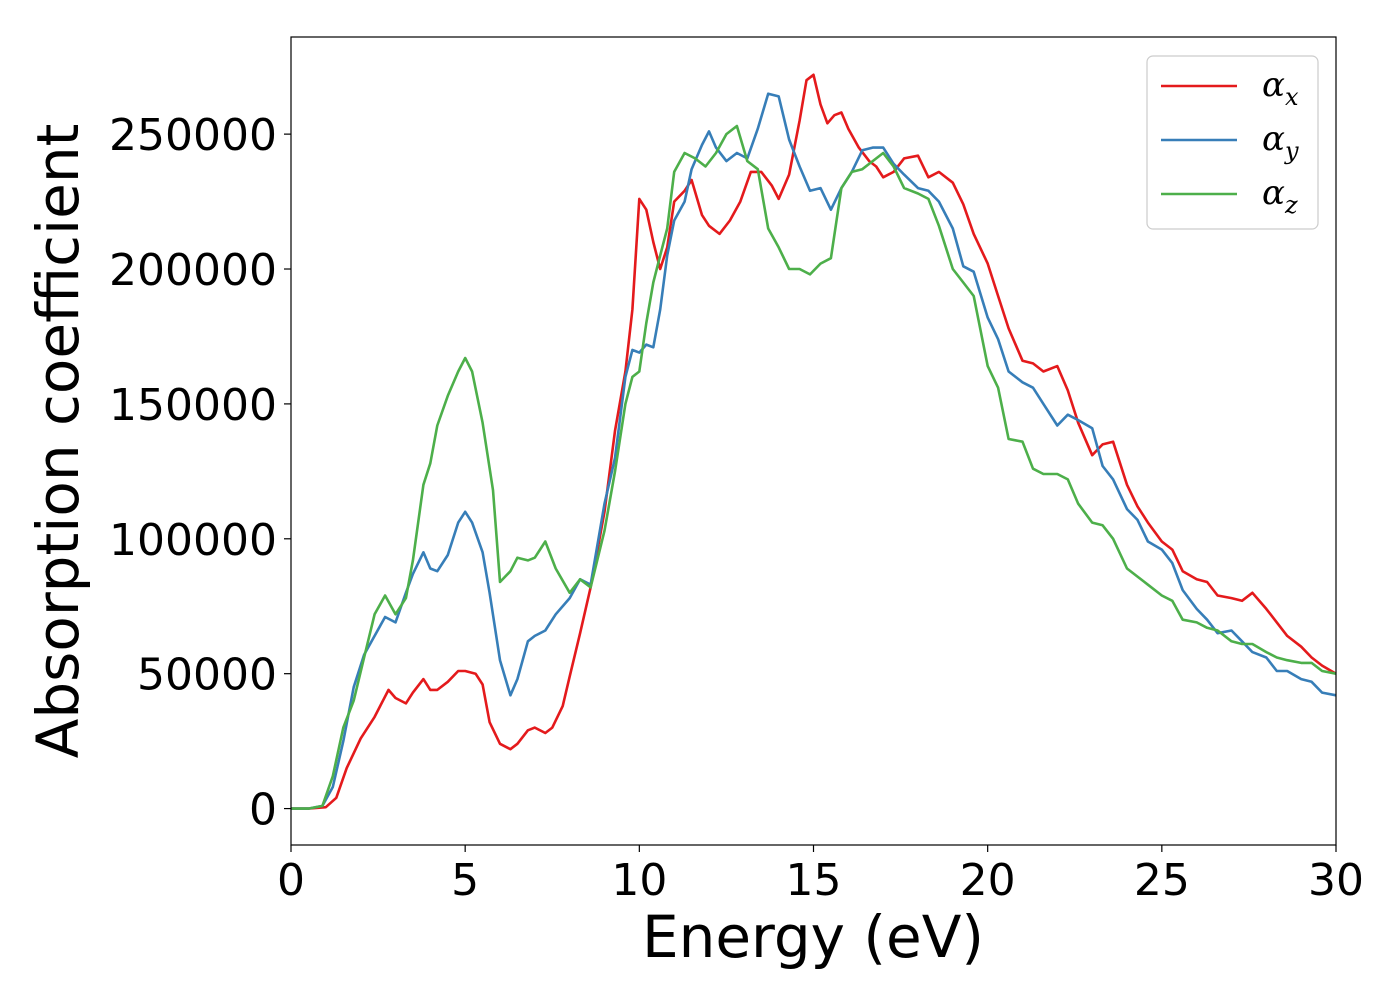 The height and width of the screenshot is (1000, 1400). Describe the element at coordinates (639, 880) in the screenshot. I see `x-tick-label: 10` at that location.